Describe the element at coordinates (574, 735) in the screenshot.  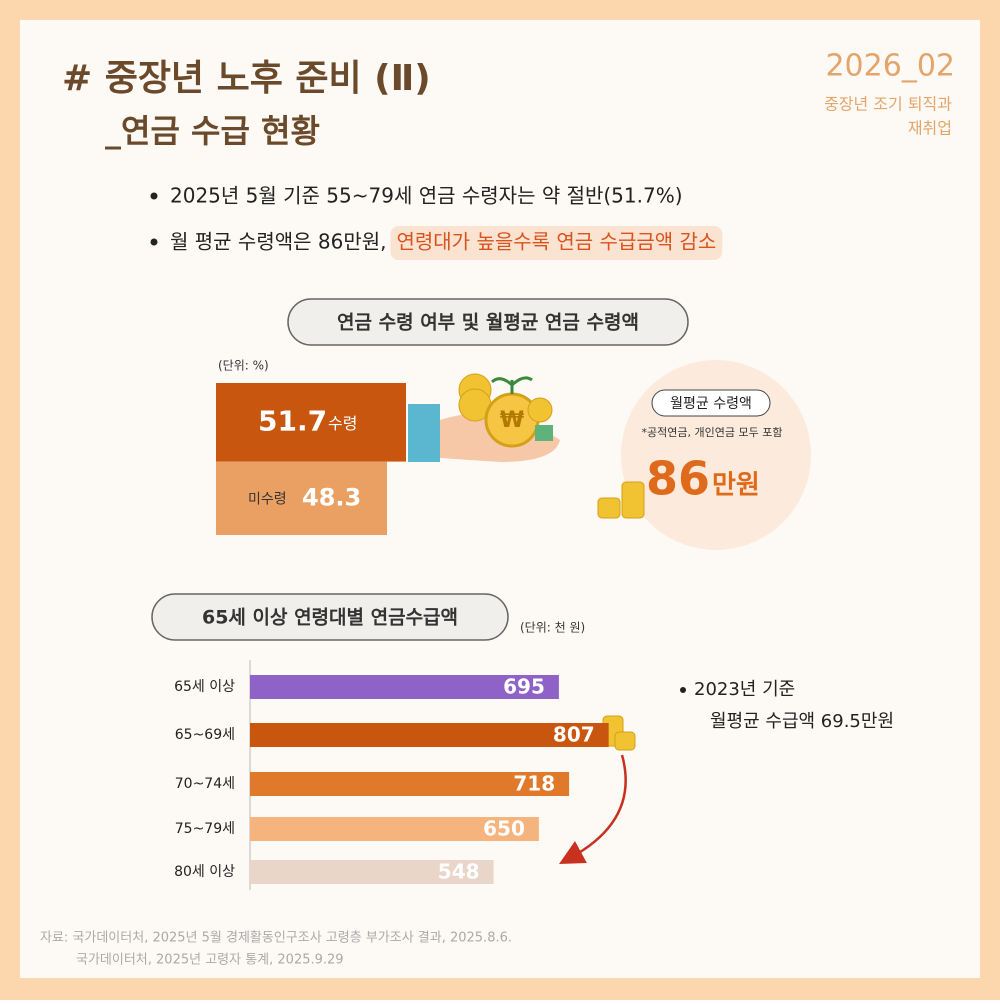
I see `data-label: 807` at that location.